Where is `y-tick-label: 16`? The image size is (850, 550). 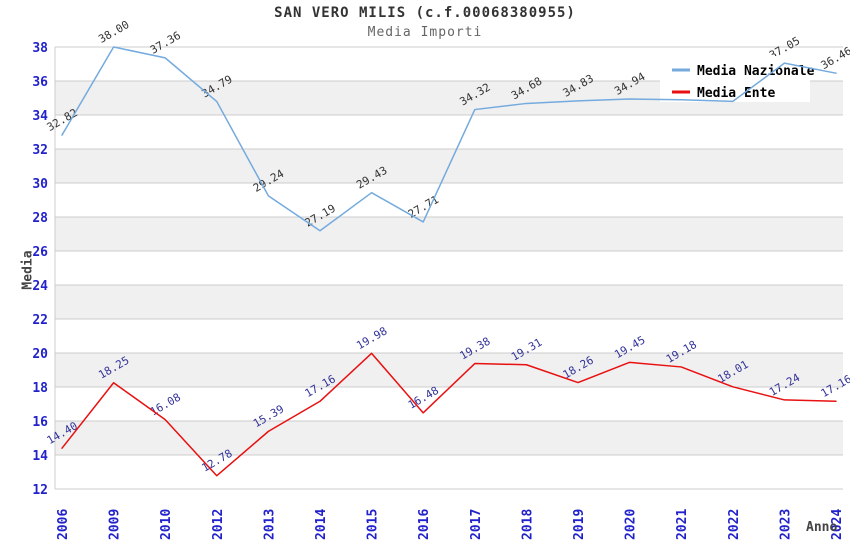 y-tick-label: 16 is located at coordinates (40, 422).